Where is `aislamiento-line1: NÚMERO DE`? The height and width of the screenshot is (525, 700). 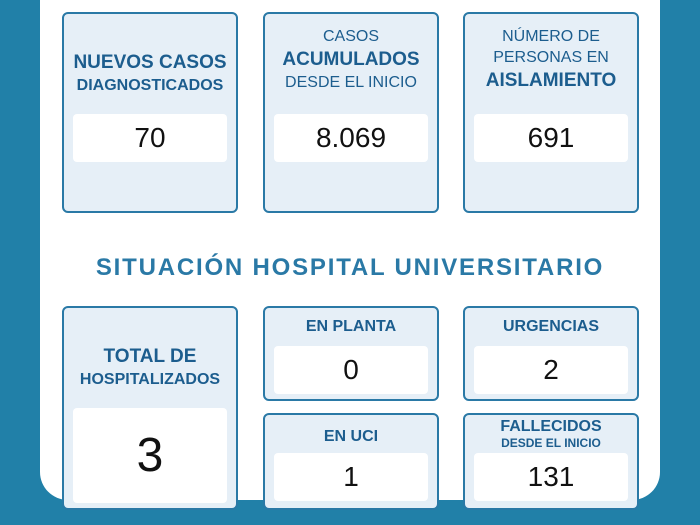 aislamiento-line1: NÚMERO DE is located at coordinates (551, 36).